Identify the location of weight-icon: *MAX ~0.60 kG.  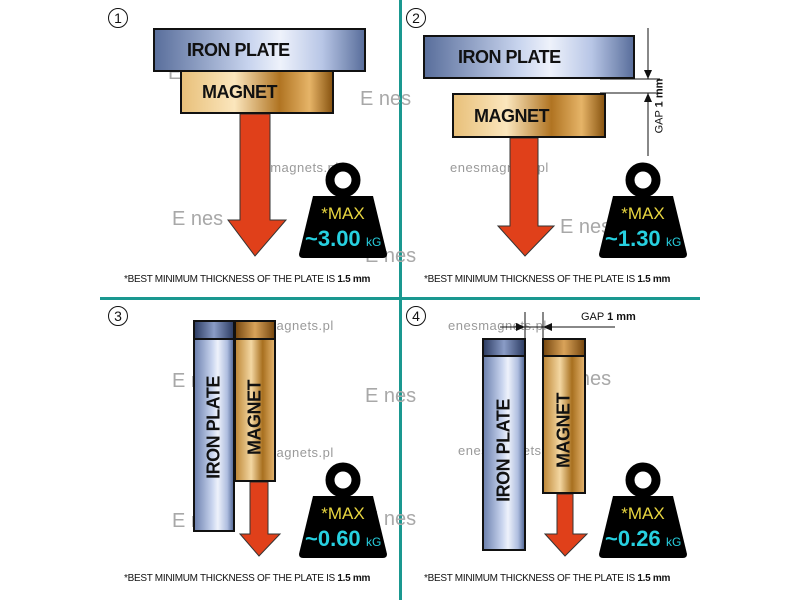
(343, 510).